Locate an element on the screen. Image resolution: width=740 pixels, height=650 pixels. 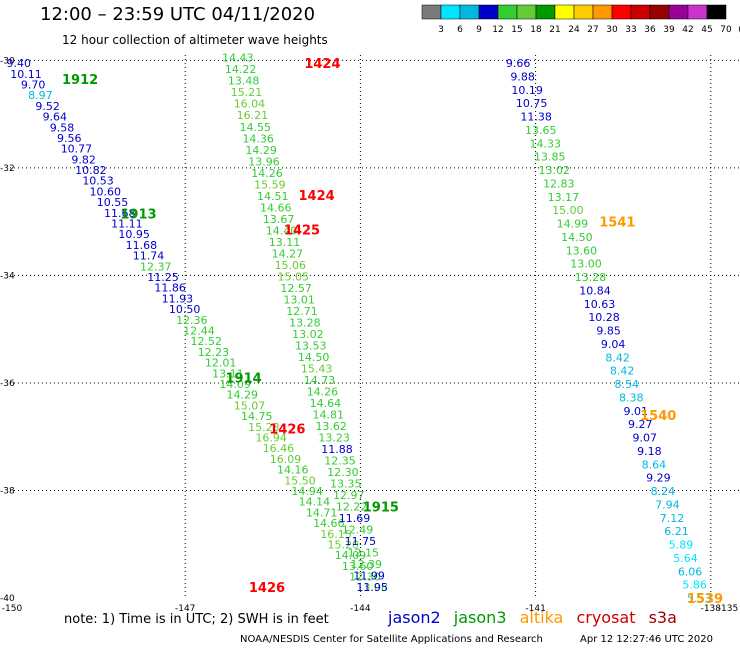
wave-height-value: 13.23 is located at coordinates (334, 438).